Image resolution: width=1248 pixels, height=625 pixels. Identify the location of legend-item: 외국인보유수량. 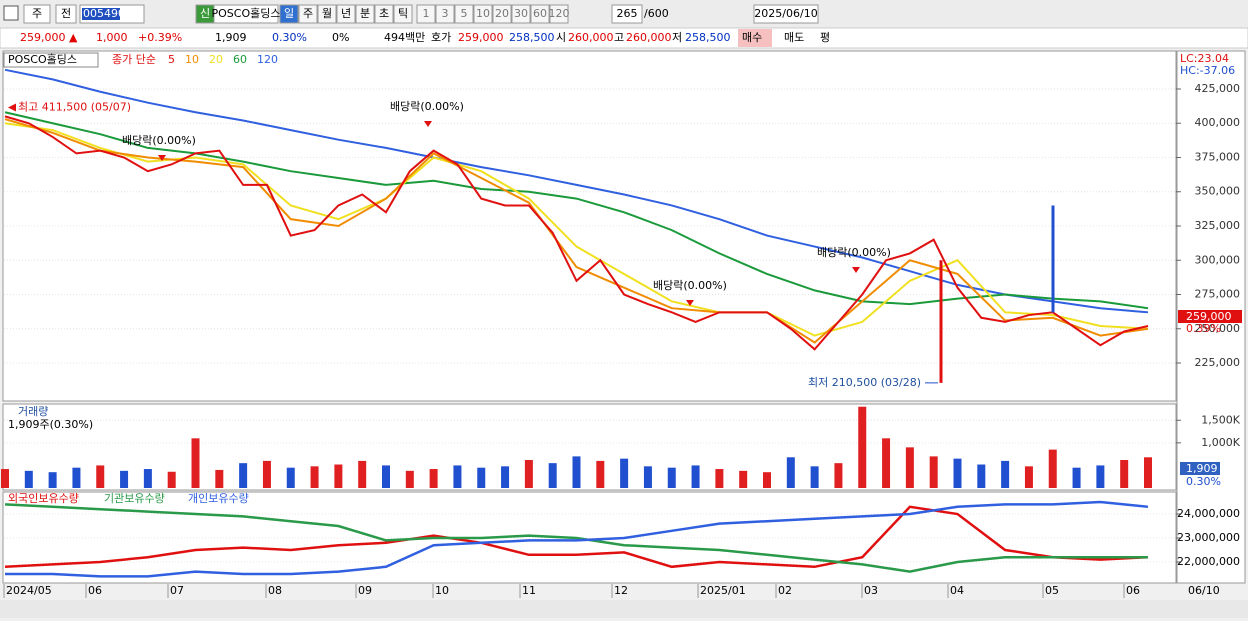
(43, 498).